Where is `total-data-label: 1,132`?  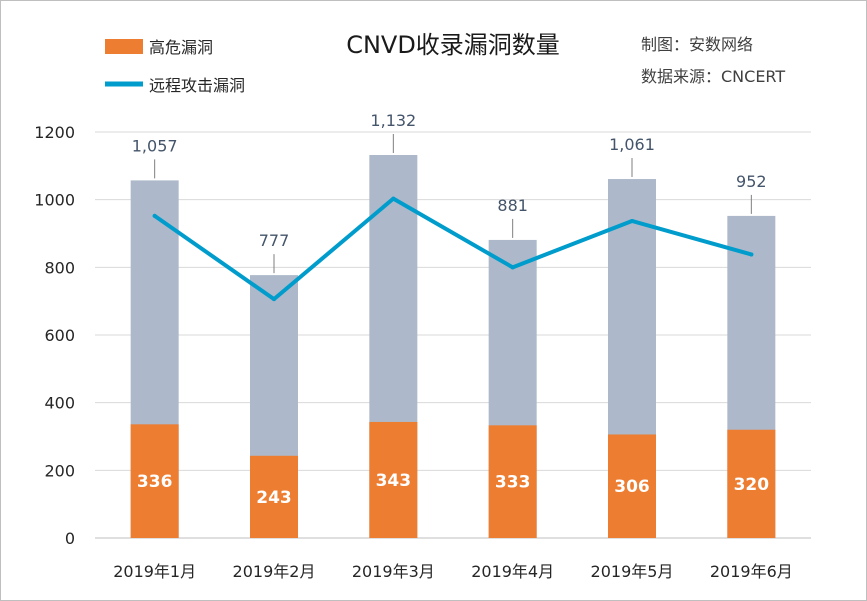 total-data-label: 1,132 is located at coordinates (393, 120).